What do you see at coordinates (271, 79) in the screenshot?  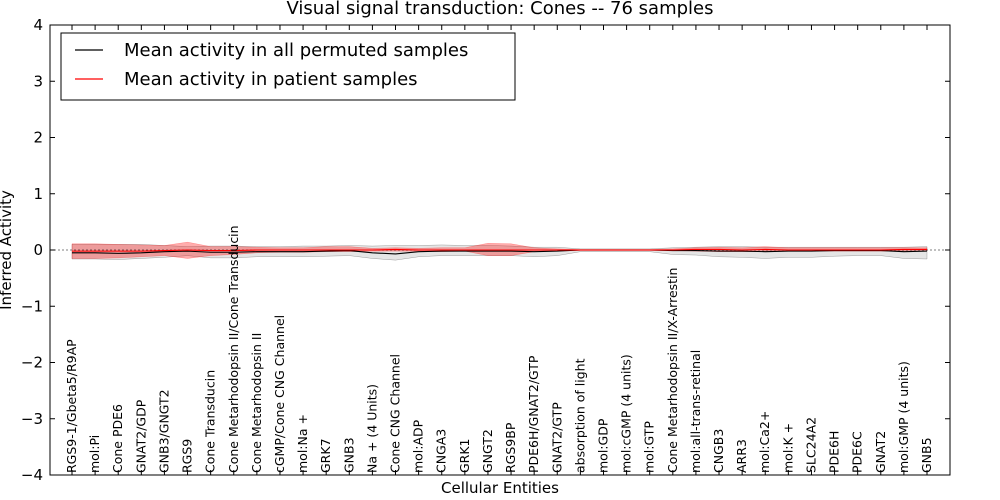 I see `legend-label-patient: Mean activity in patient samples` at bounding box center [271, 79].